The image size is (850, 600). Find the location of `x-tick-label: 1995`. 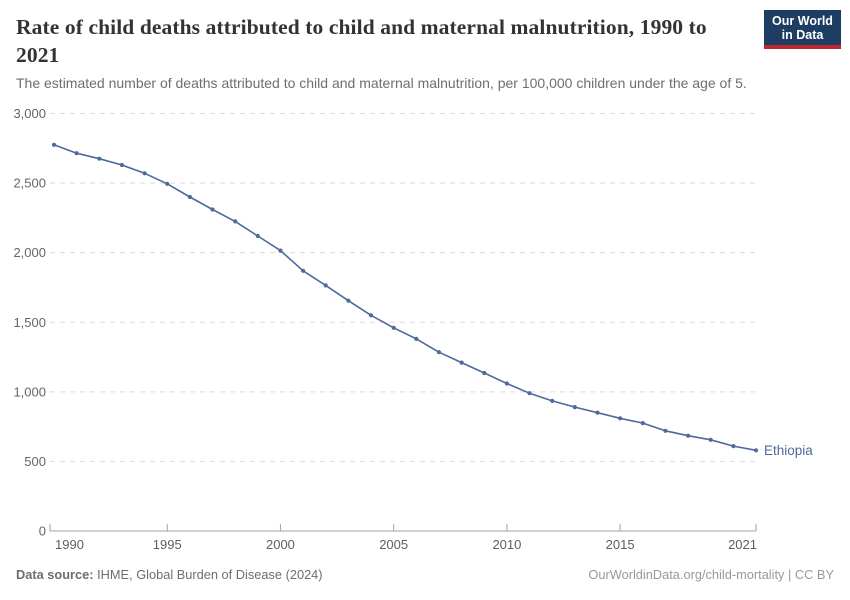

x-tick-label: 1995 is located at coordinates (167, 544).